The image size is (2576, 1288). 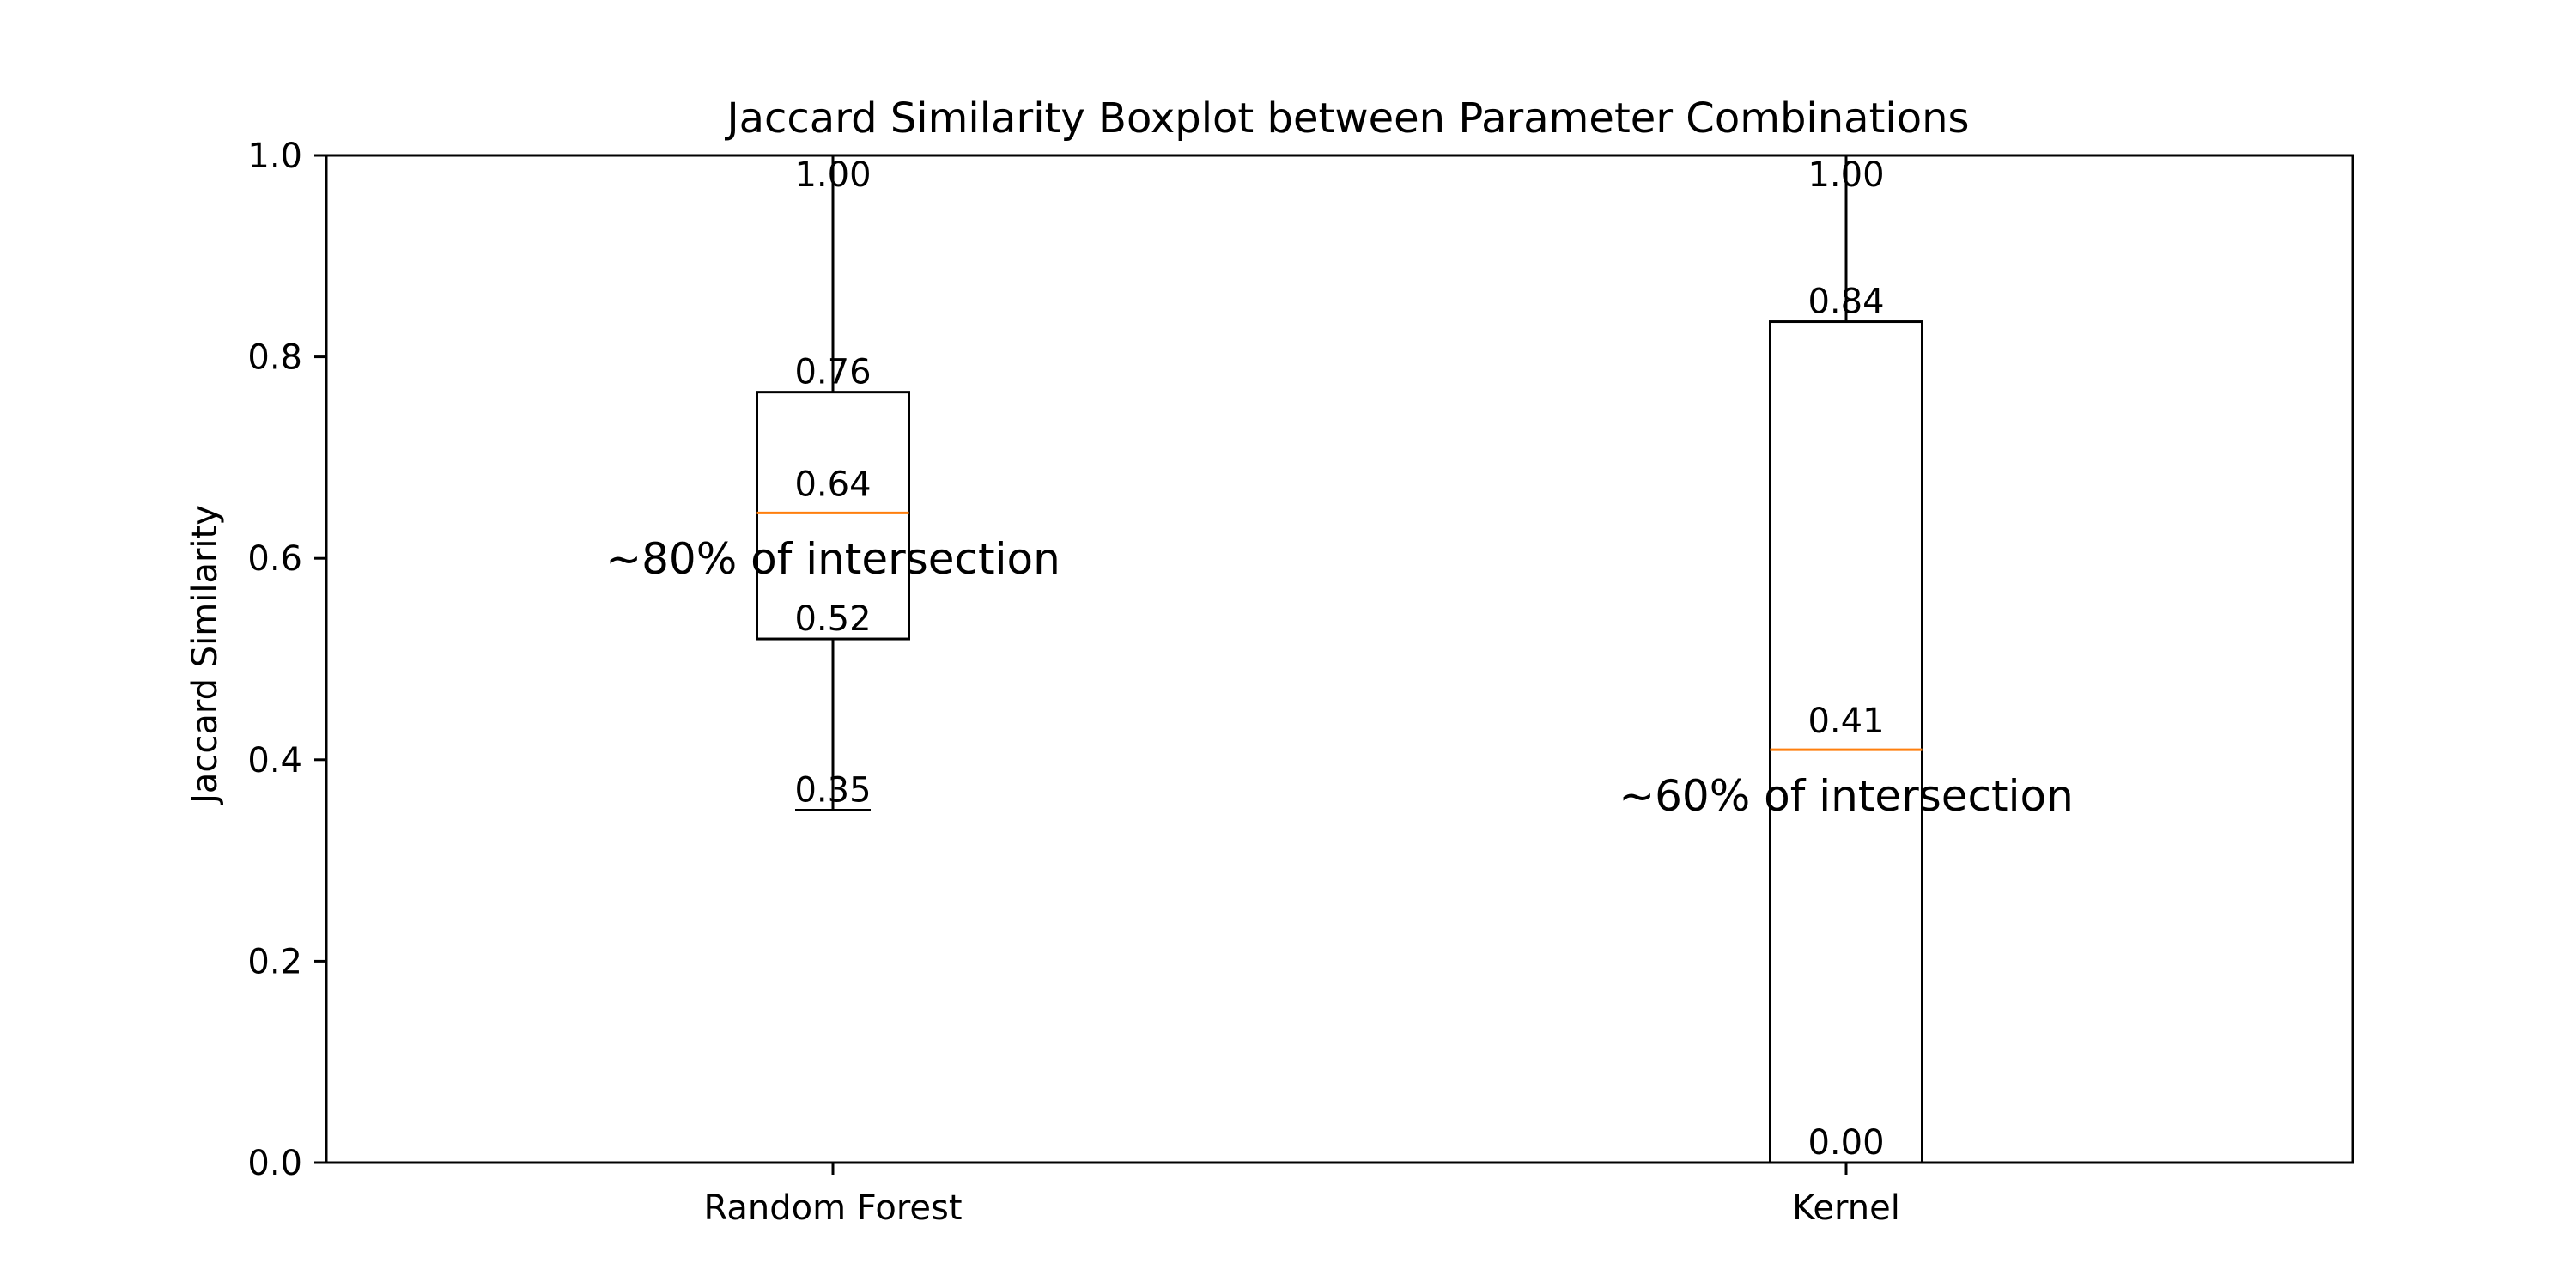 What do you see at coordinates (832, 1208) in the screenshot?
I see `x-tick-label: Random Forest` at bounding box center [832, 1208].